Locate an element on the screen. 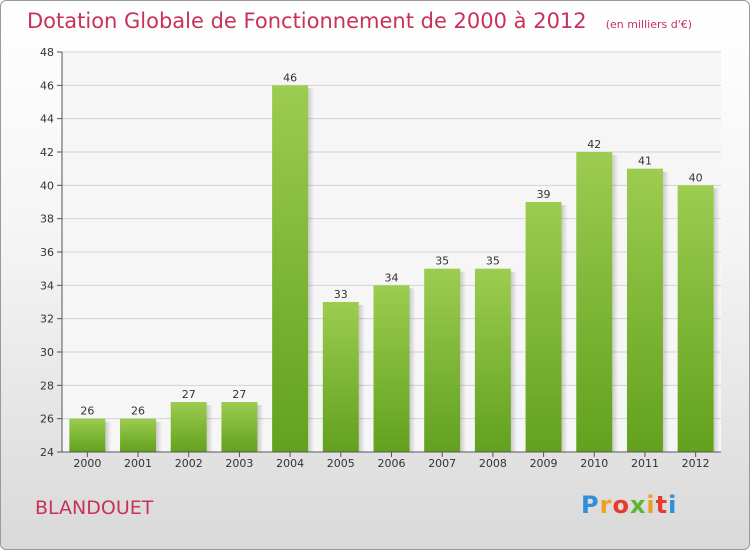 This screenshot has height=550, width=750. logo-letter: o is located at coordinates (621, 505).